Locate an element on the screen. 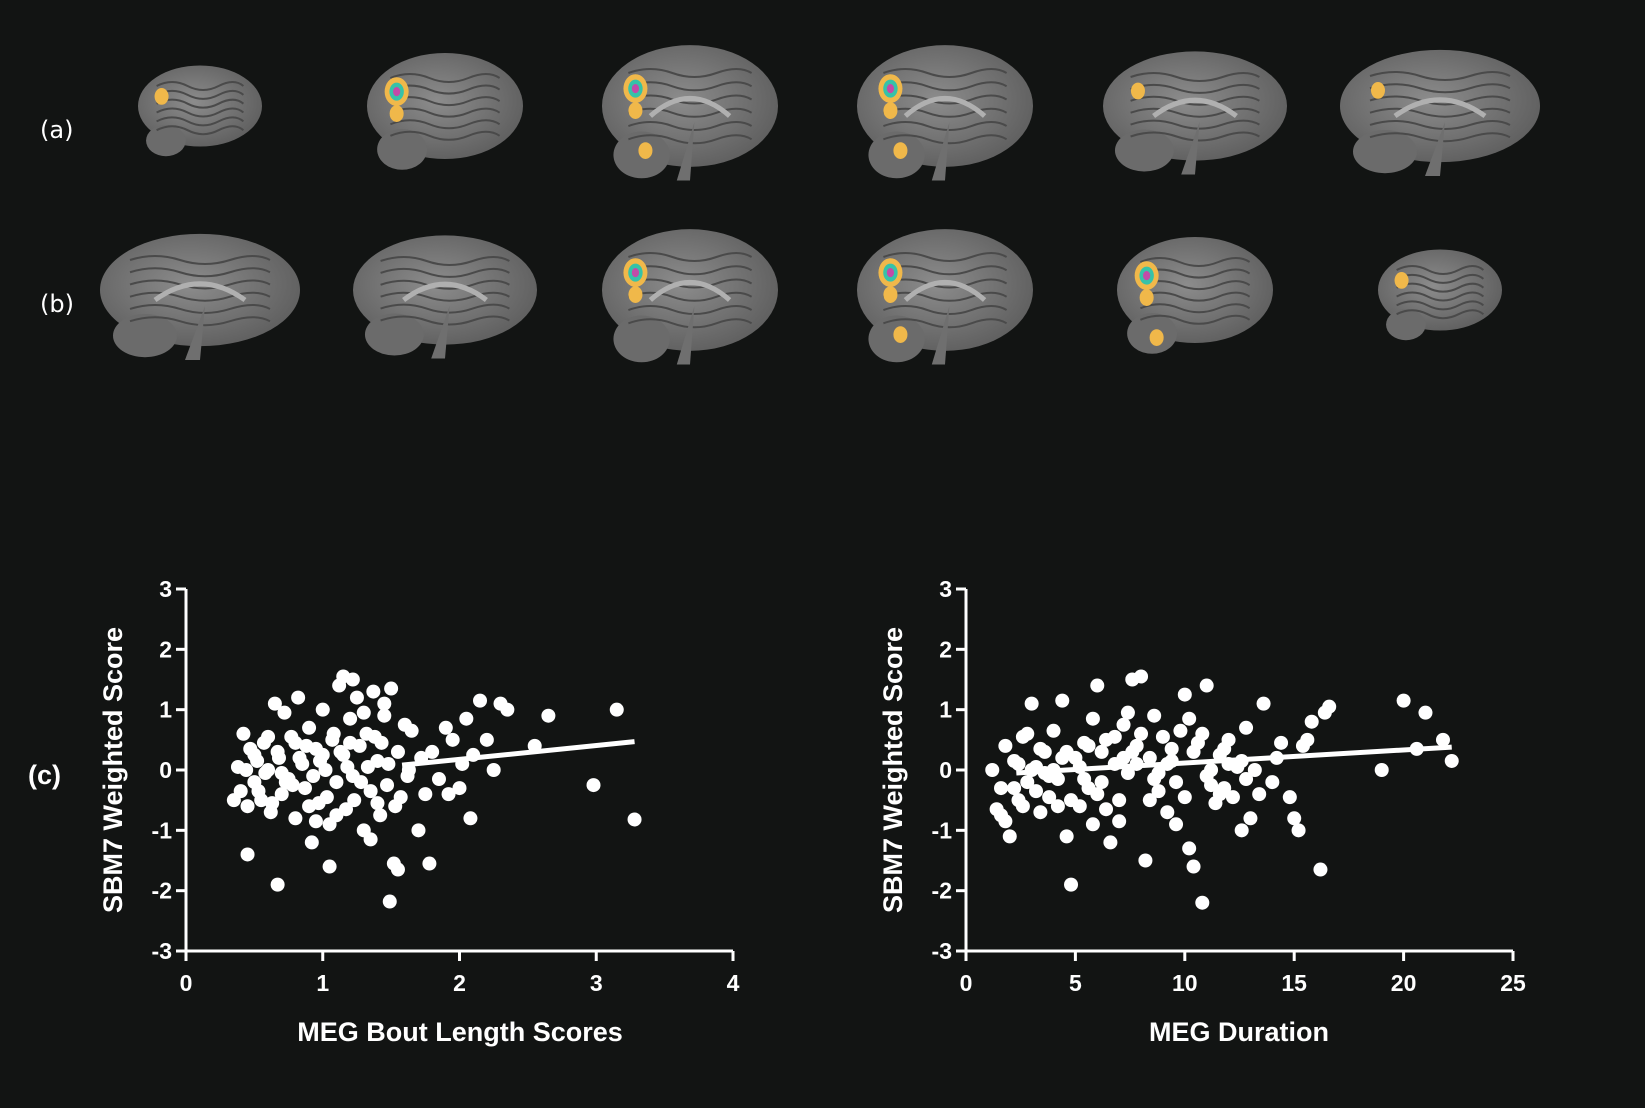 The width and height of the screenshot is (1645, 1108). x-tick-label: 0 is located at coordinates (966, 983).